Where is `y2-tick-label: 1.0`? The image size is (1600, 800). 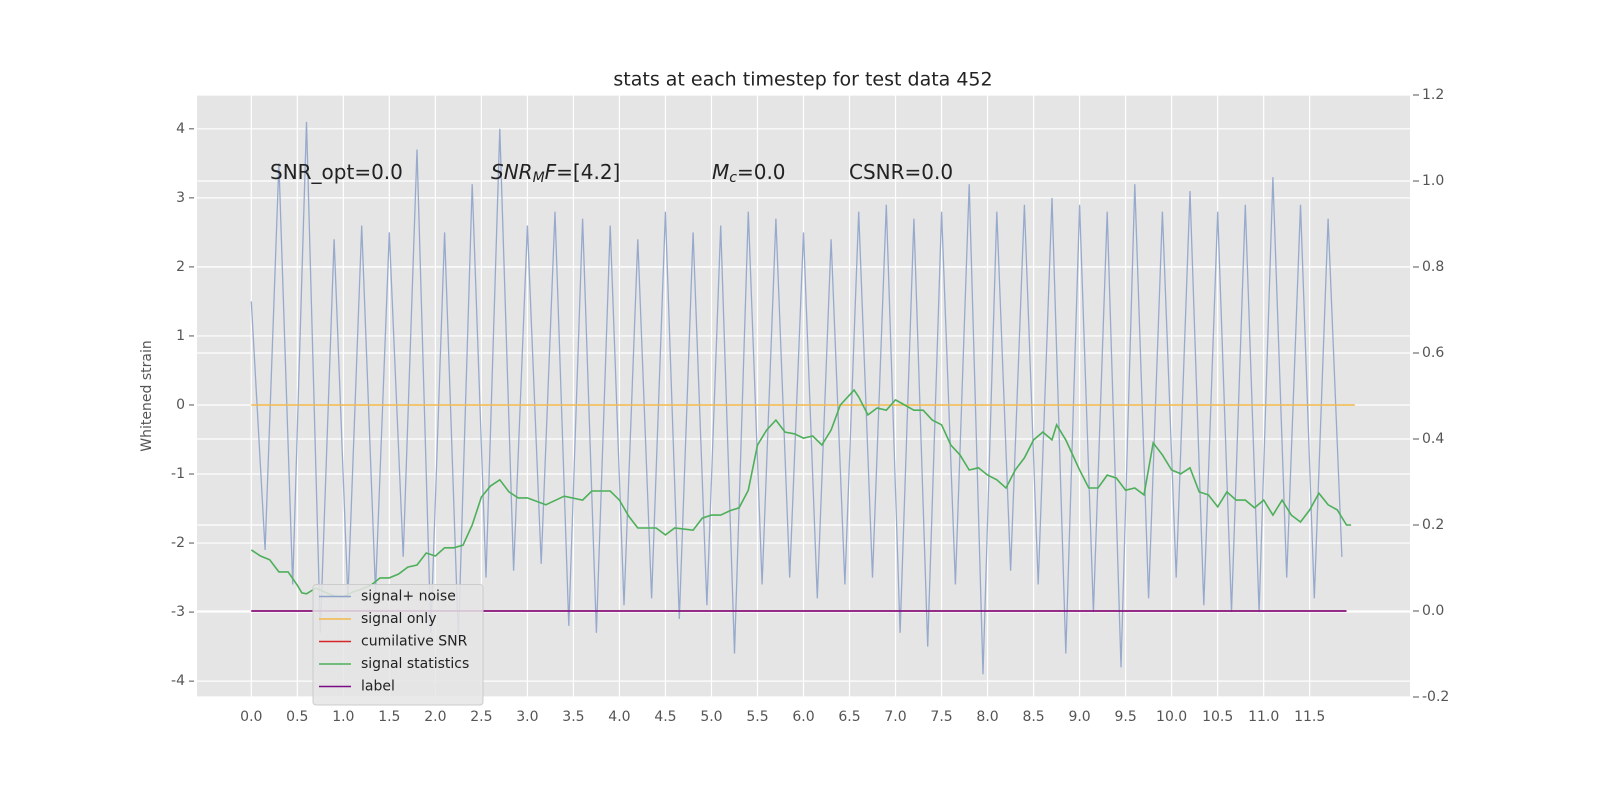 y2-tick-label: 1.0 is located at coordinates (1433, 181).